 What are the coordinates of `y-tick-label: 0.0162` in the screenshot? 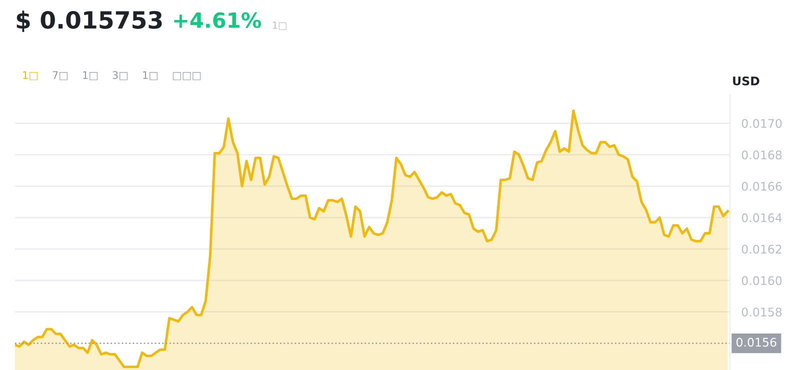 It's located at (762, 249).